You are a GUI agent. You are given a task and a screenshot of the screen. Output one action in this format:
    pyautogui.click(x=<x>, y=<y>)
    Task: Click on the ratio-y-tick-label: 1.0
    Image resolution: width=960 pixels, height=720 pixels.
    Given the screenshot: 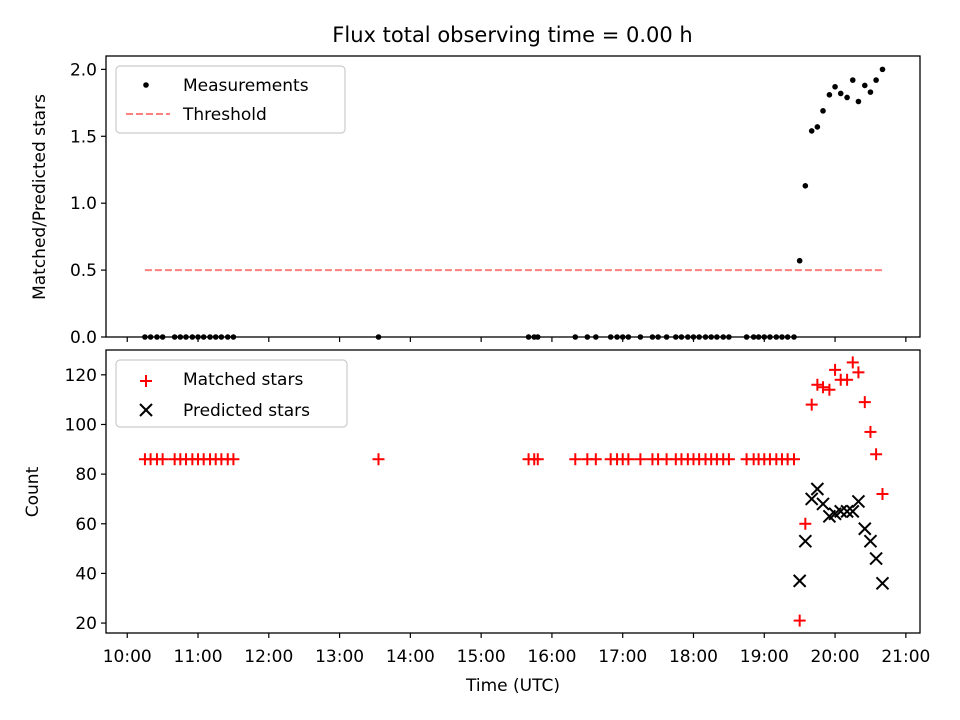 What is the action you would take?
    pyautogui.click(x=83, y=204)
    